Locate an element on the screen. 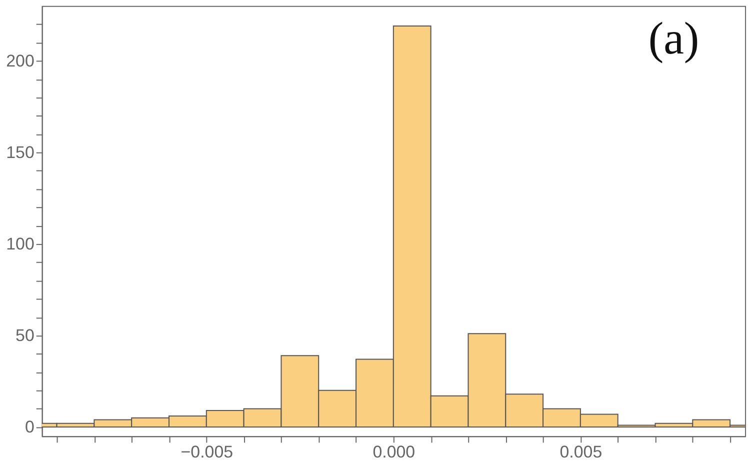 This screenshot has width=750, height=473. x-tick-label: −0.005 is located at coordinates (207, 452).